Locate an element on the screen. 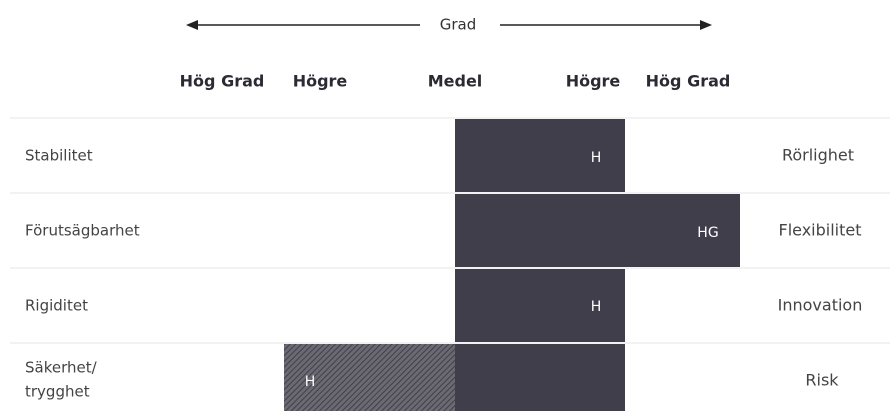 This screenshot has height=415, width=890. left-label: Stabilitet is located at coordinates (59, 156).